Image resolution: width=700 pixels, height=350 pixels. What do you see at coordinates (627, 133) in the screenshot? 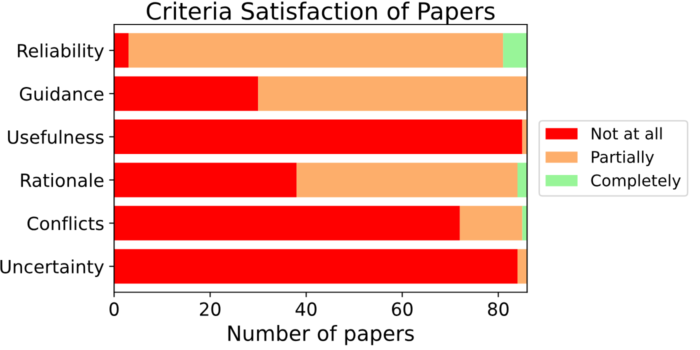
I see `legend-label: Not at all` at bounding box center [627, 133].